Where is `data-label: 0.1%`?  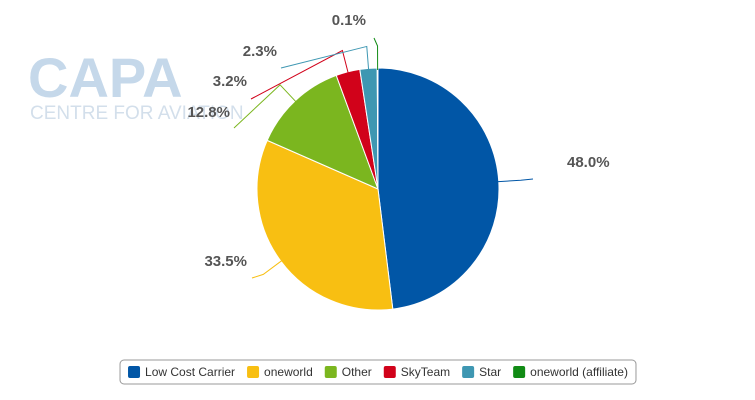 data-label: 0.1% is located at coordinates (349, 20).